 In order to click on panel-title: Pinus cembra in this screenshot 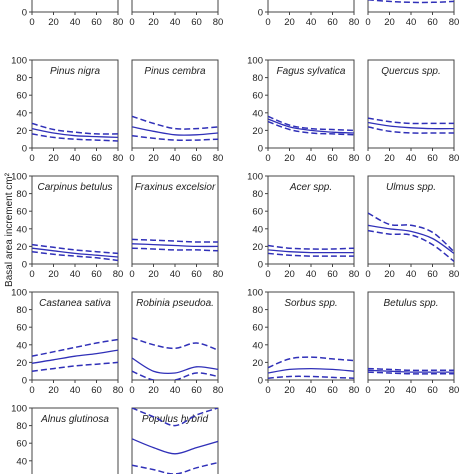, I will do `click(175, 71)`.